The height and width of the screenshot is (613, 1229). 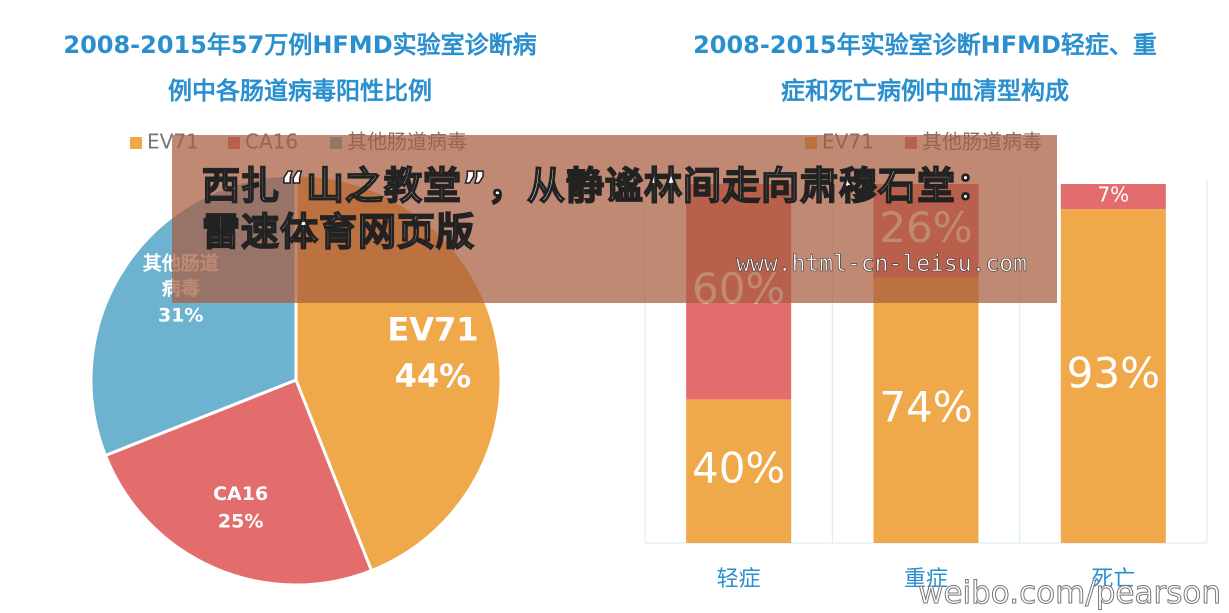 What do you see at coordinates (180, 315) in the screenshot?
I see `data-label: 31%` at bounding box center [180, 315].